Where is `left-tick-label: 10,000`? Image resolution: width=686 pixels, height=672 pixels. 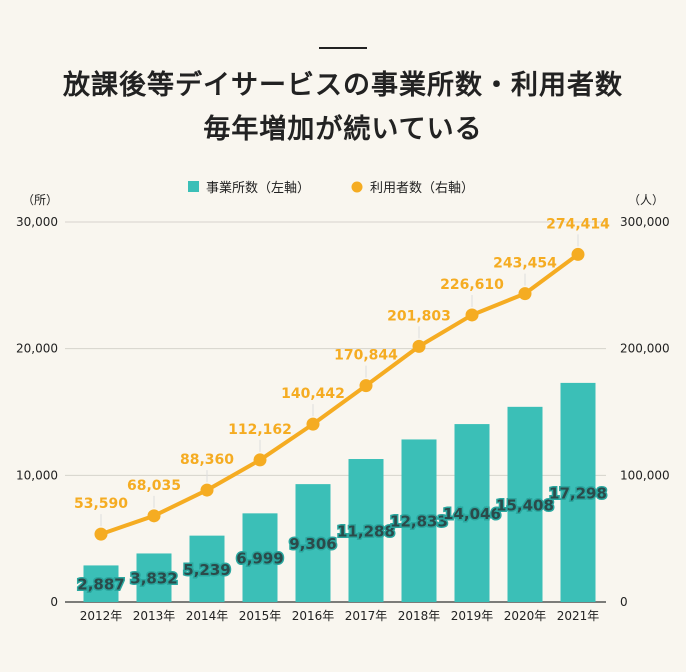 left-tick-label: 10,000 is located at coordinates (37, 475).